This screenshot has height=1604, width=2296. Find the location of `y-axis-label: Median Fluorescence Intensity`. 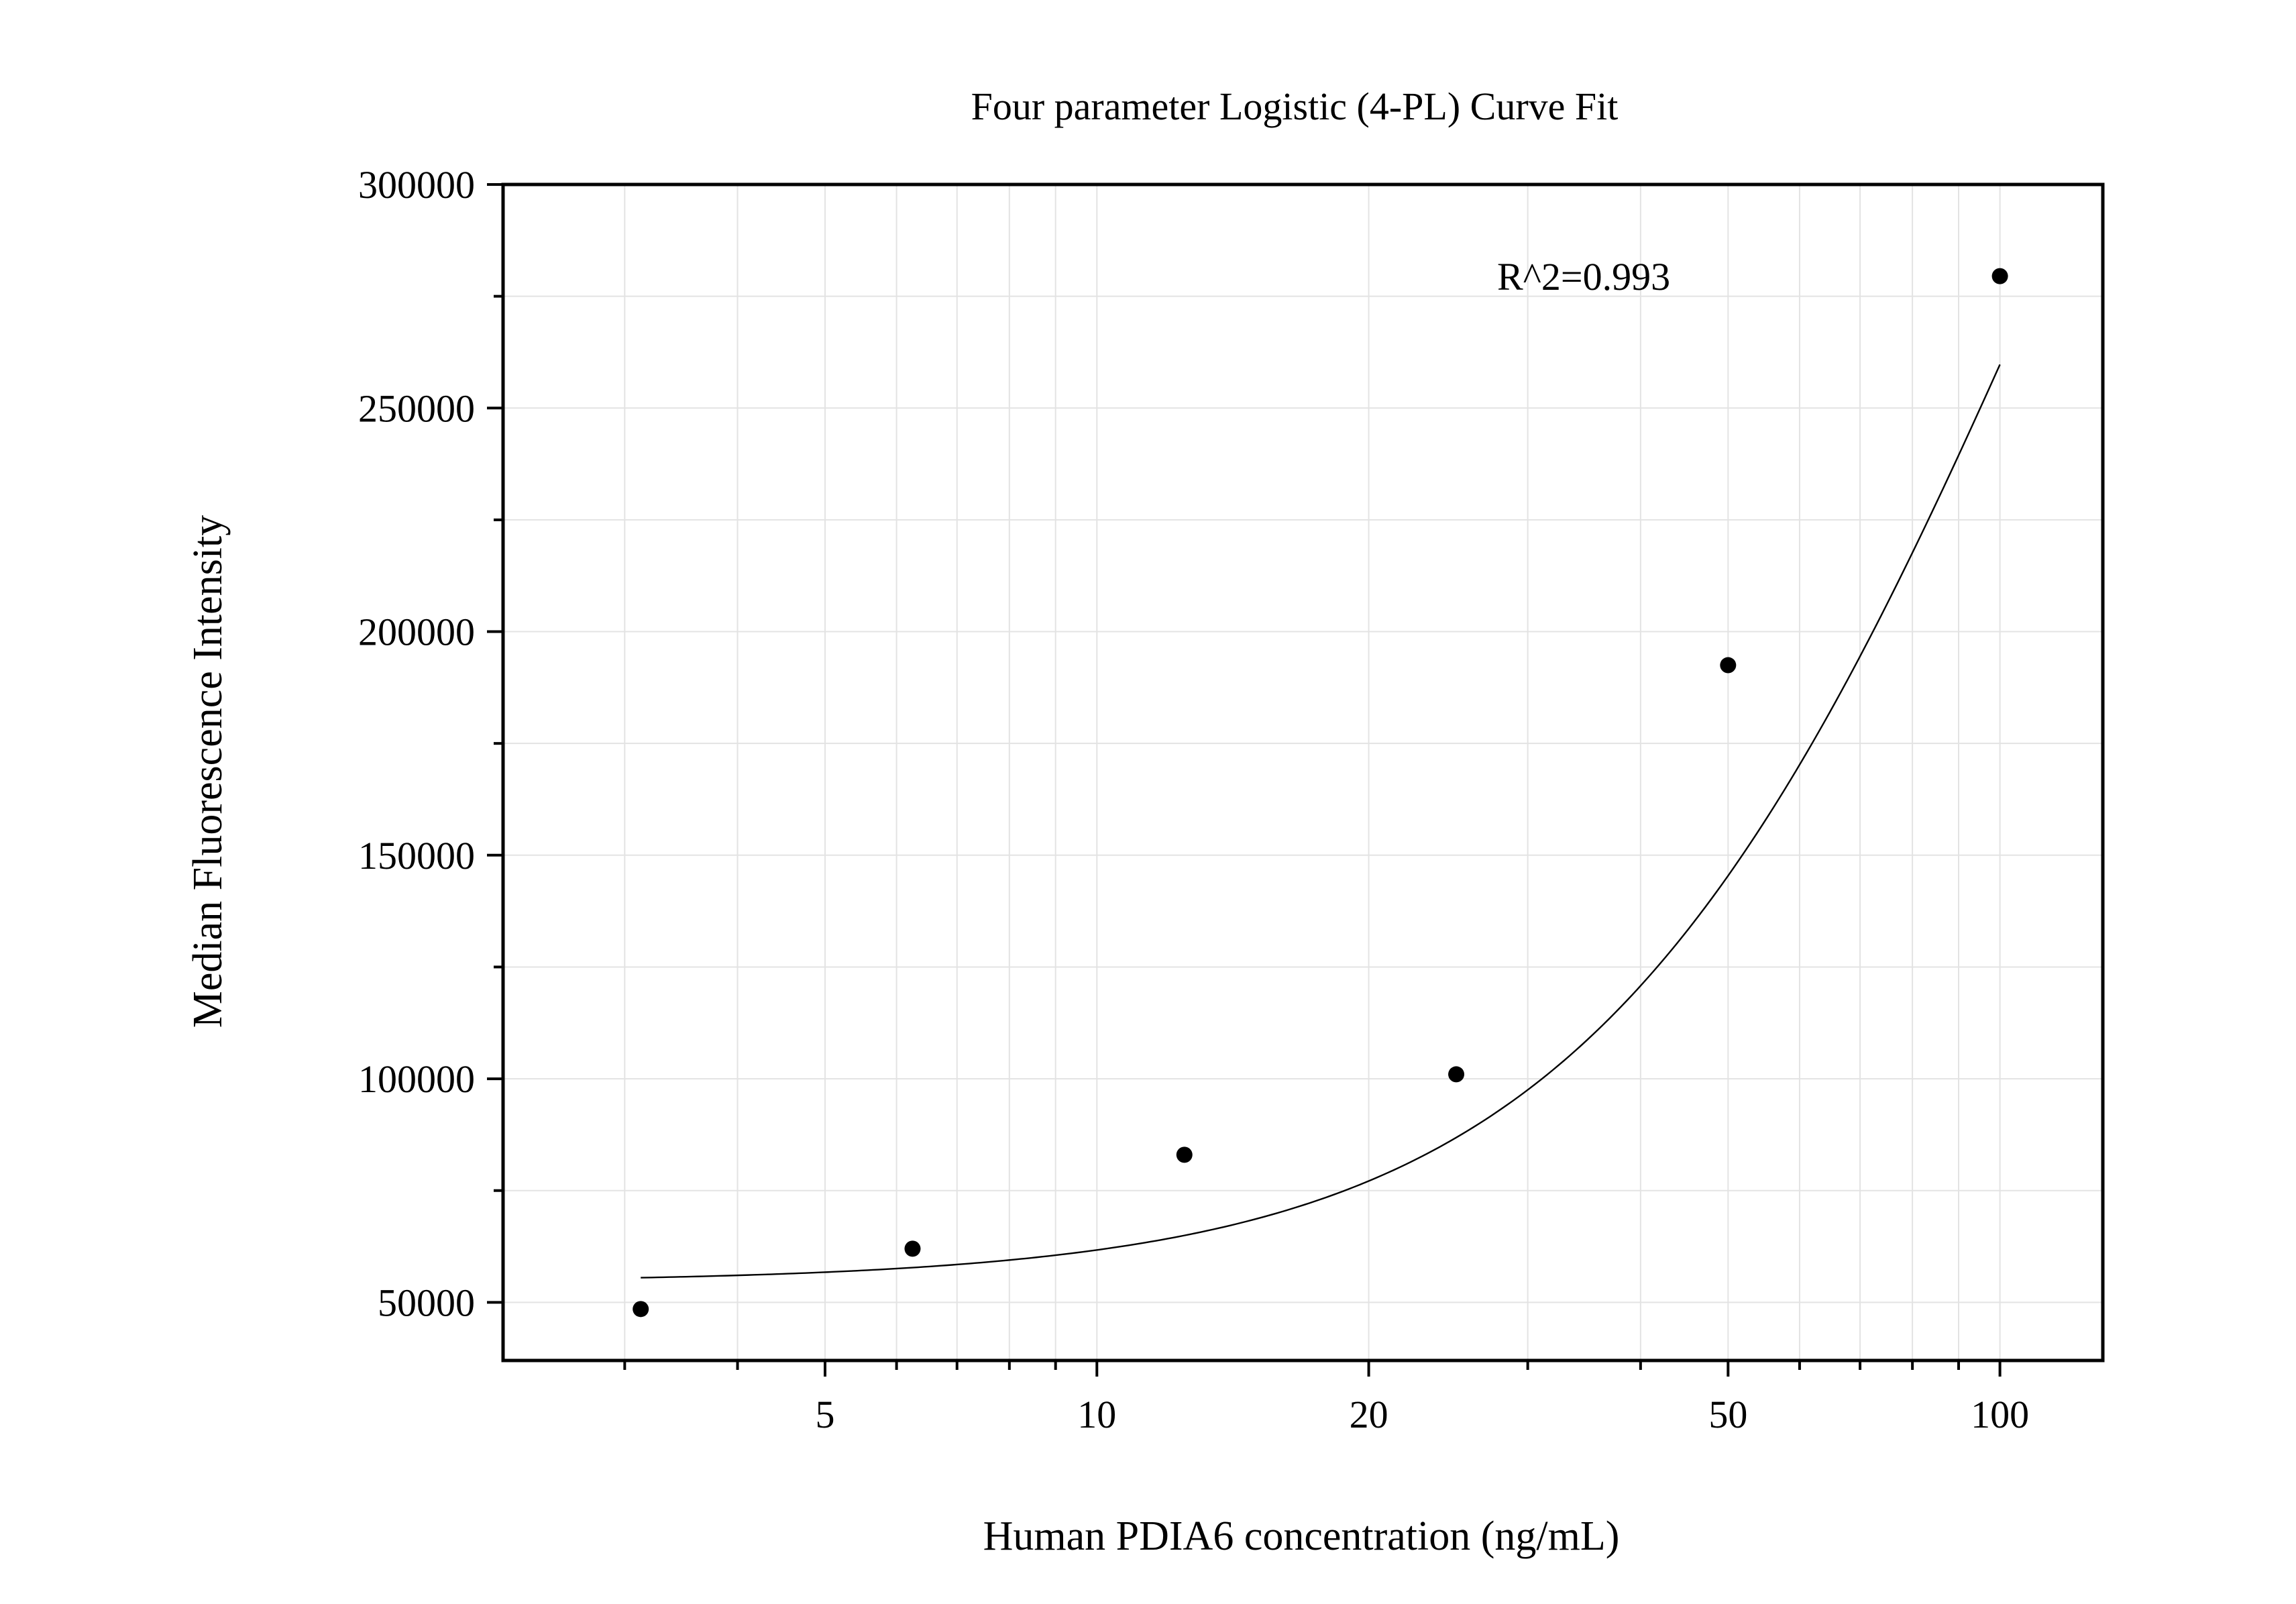

y-axis-label: Median Fluorescence Intensity is located at coordinates (208, 772).